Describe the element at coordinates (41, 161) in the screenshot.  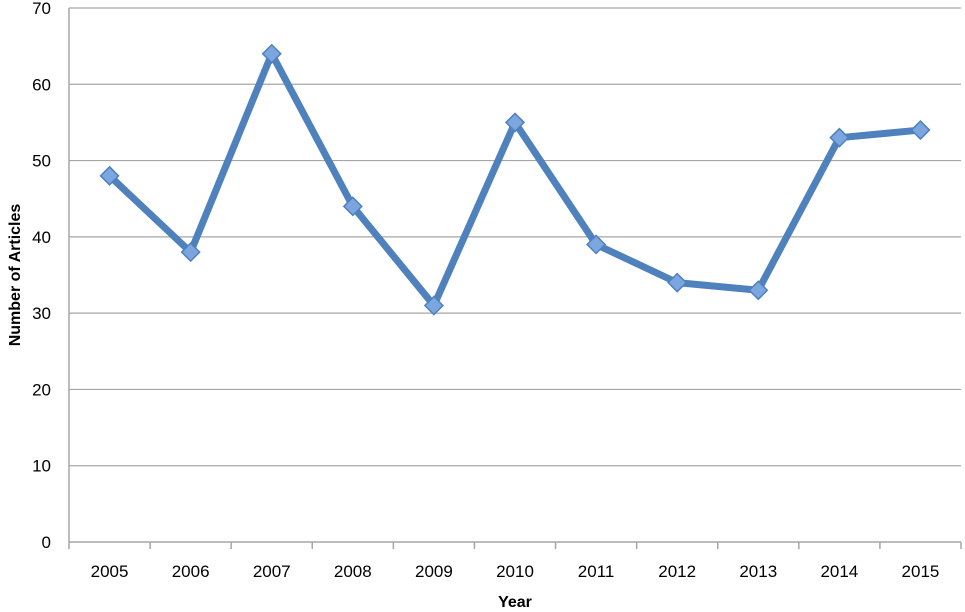
I see `y-tick-label: 50` at that location.